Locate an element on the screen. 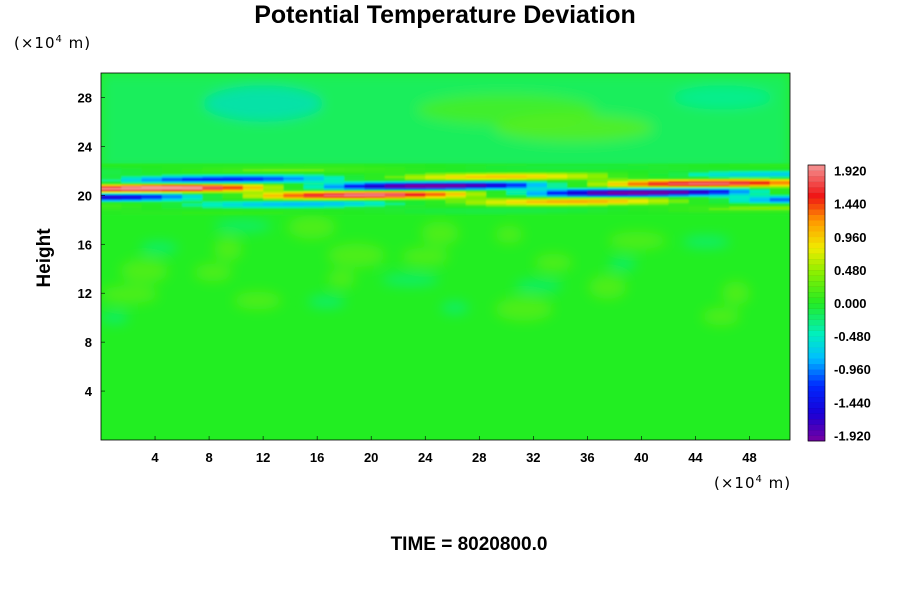 Image resolution: width=900 pixels, height=600 pixels. x-tick-label: 32 is located at coordinates (533, 457).